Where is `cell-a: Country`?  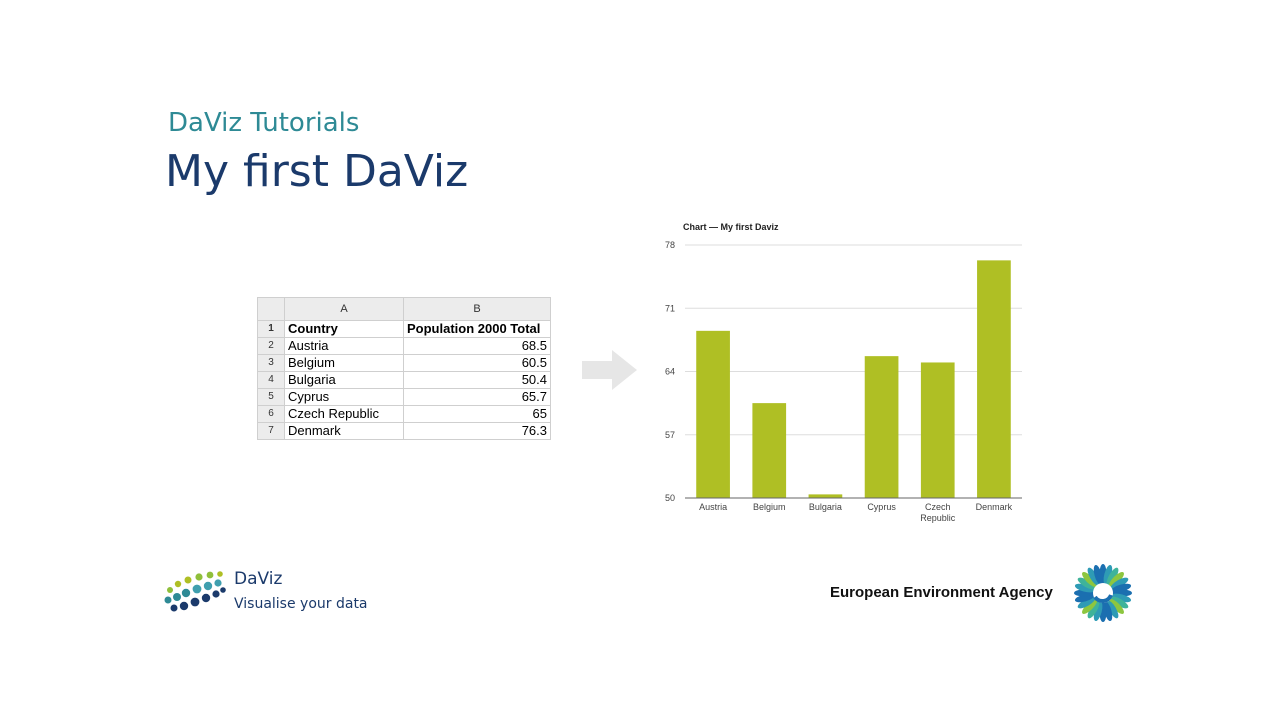 cell-a: Country is located at coordinates (344, 329).